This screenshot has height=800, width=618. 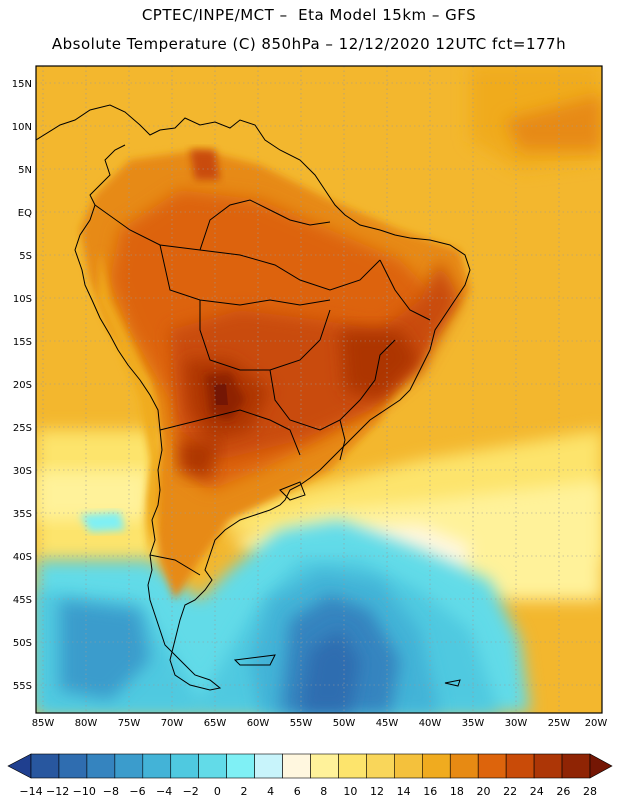 What do you see at coordinates (430, 791) in the screenshot?
I see `colorbar-label: 16` at bounding box center [430, 791].